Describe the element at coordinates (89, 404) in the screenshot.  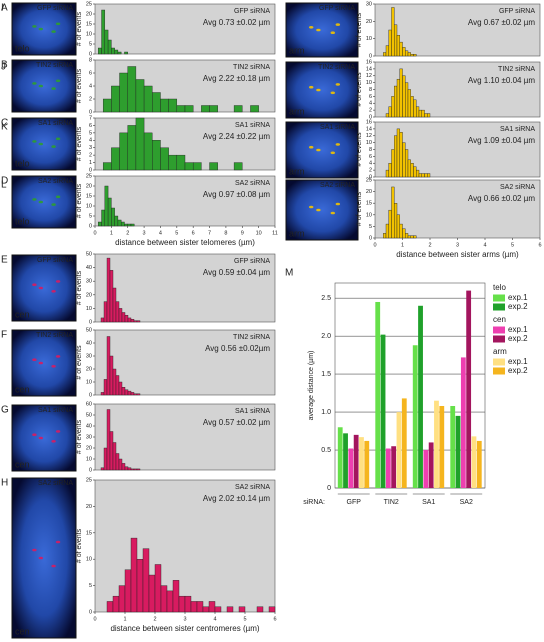
I see `y-tick-label: 60` at that location.